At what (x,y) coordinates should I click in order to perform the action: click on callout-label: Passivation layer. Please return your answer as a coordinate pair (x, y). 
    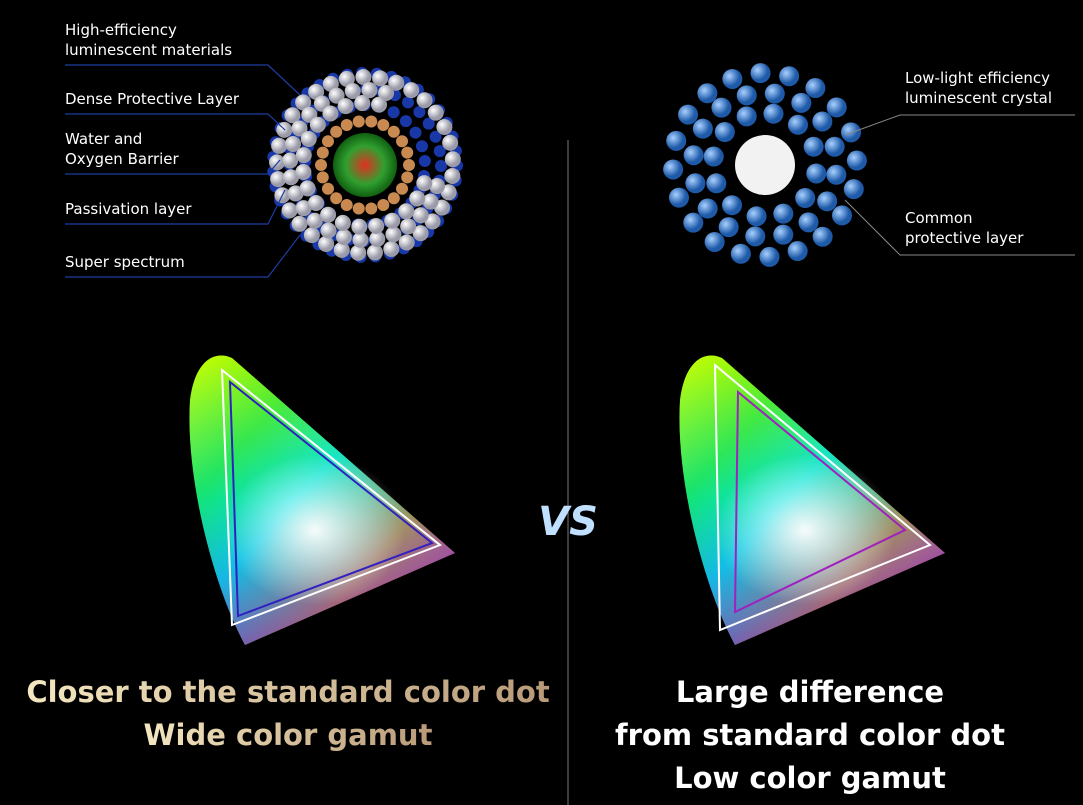
    Looking at the image, I should click on (128, 209).